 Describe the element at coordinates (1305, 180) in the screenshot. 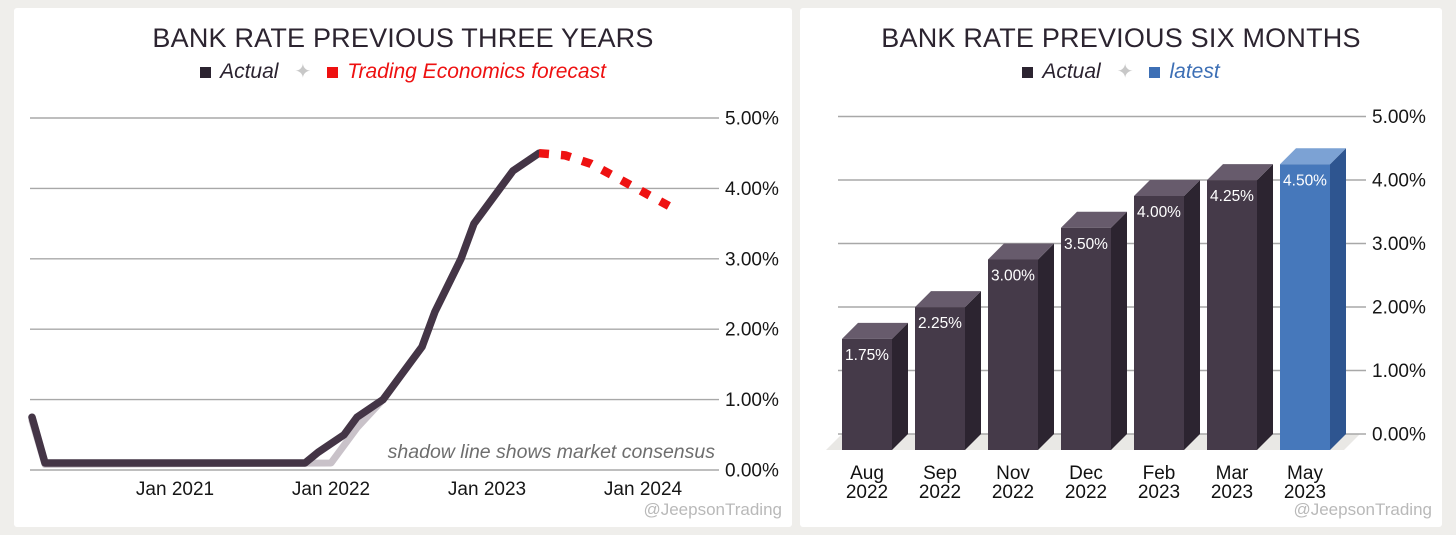

I see `bar-value-label: 4.50%` at that location.